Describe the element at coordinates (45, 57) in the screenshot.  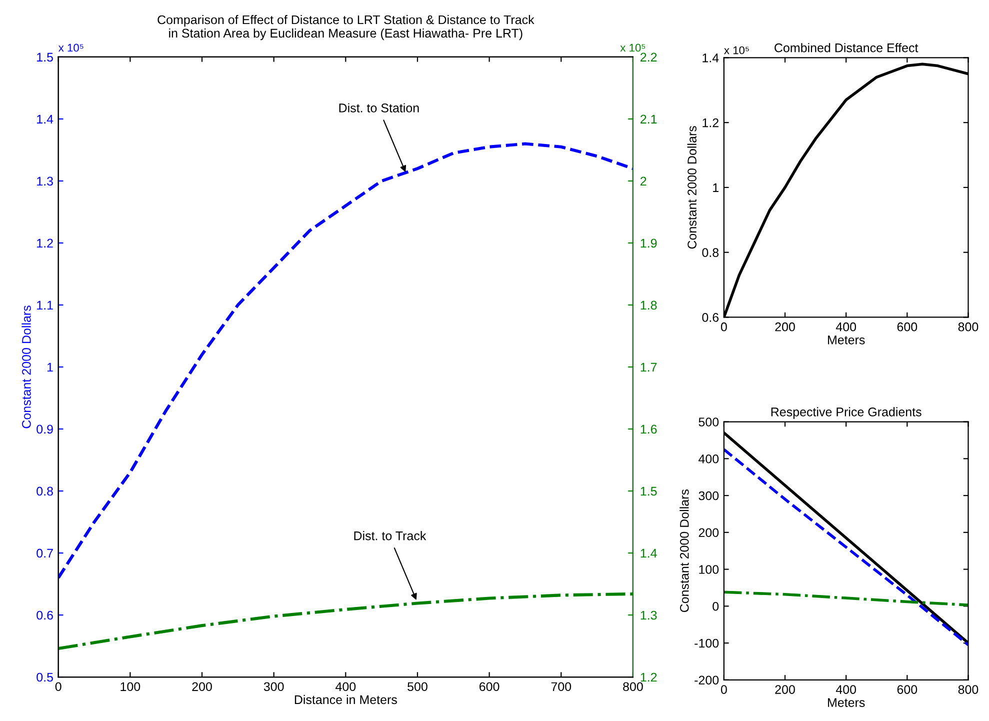
I see `y-tick-label: 1.5` at that location.